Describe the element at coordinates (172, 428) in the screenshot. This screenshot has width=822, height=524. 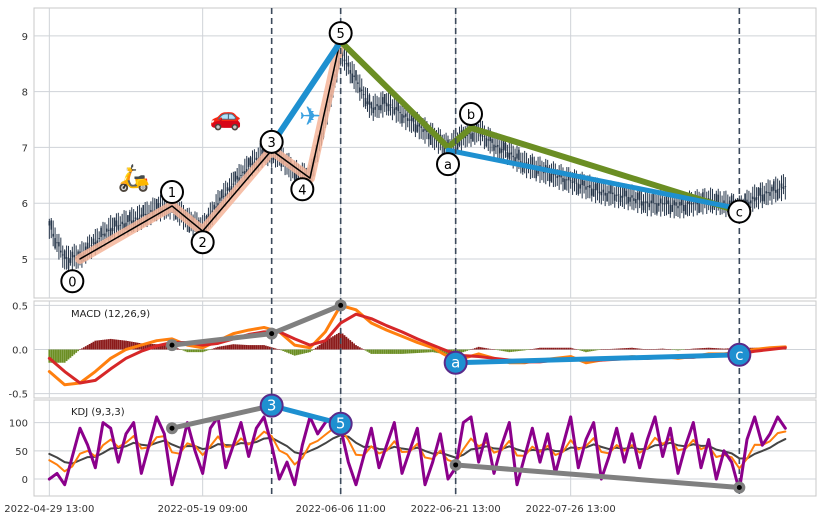
I see `kdj-divergence-dot-center` at that location.